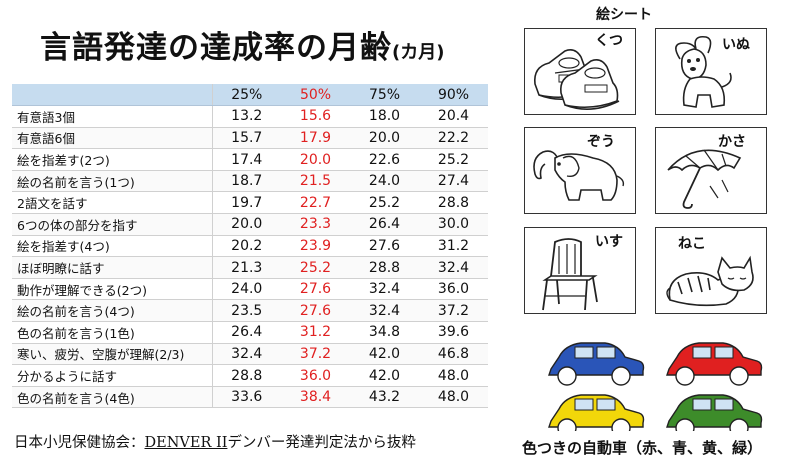  I want to click on row-value-p90: 28.8, so click(453, 203).